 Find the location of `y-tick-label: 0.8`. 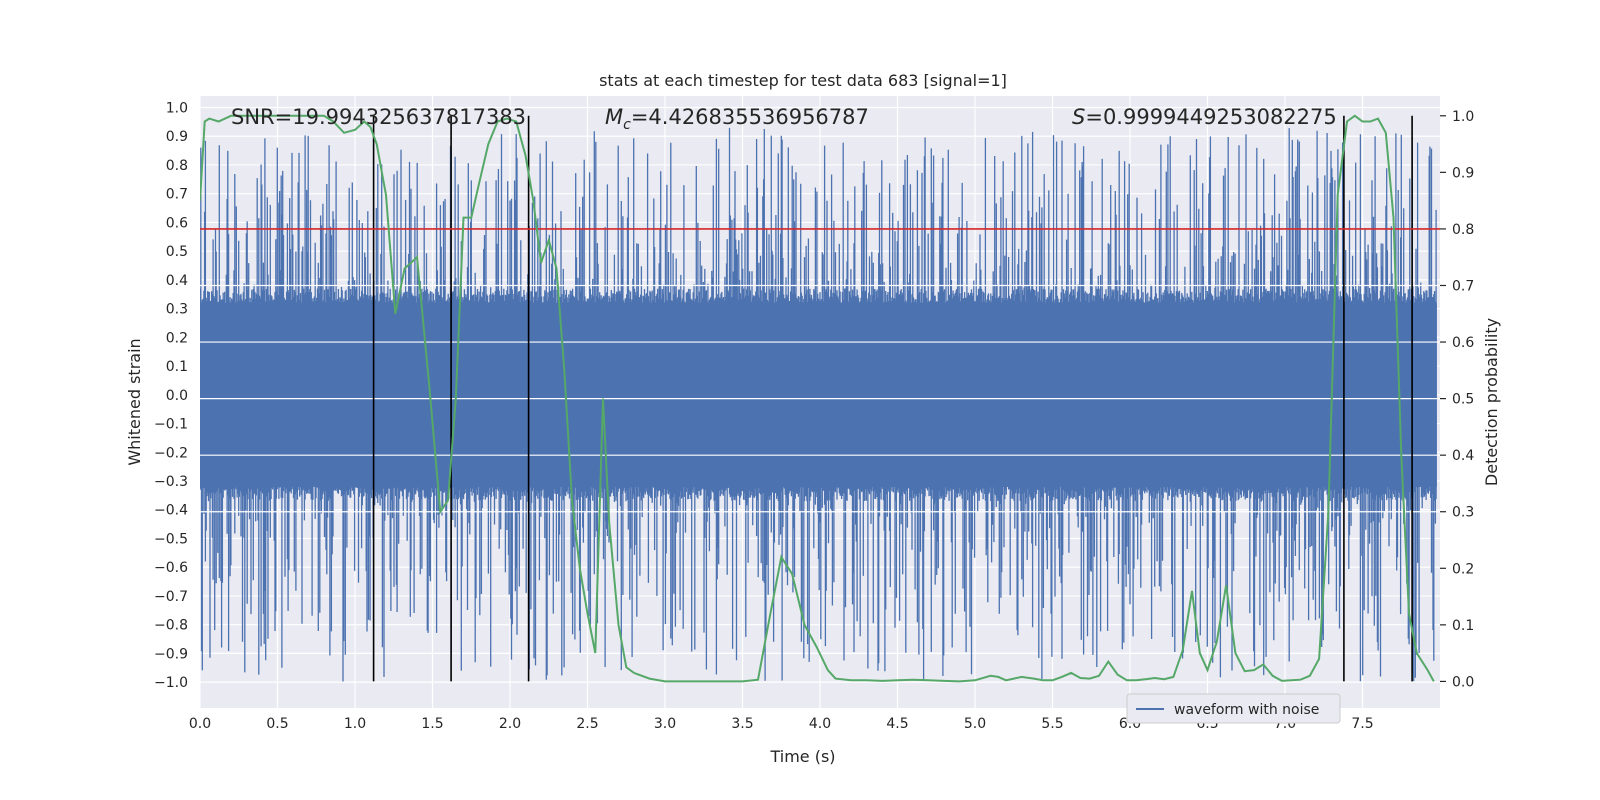

y-tick-label: 0.8 is located at coordinates (177, 166).